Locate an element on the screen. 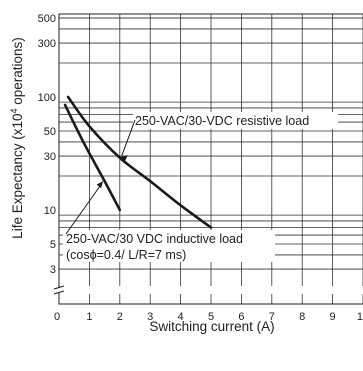  x-axis-title: Switching current (A) is located at coordinates (211, 326).